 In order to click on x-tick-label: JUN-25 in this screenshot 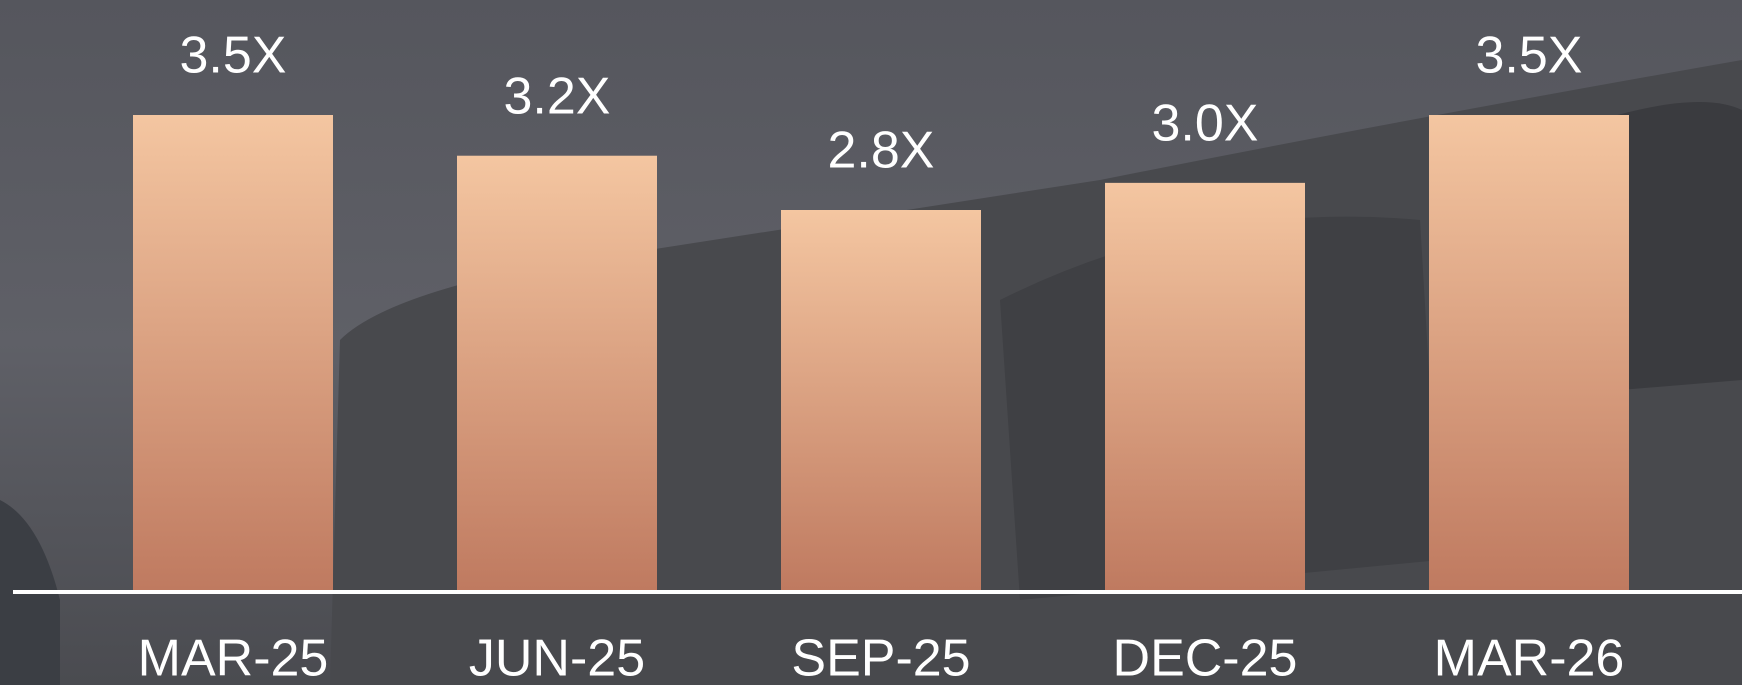, I will do `click(557, 657)`.